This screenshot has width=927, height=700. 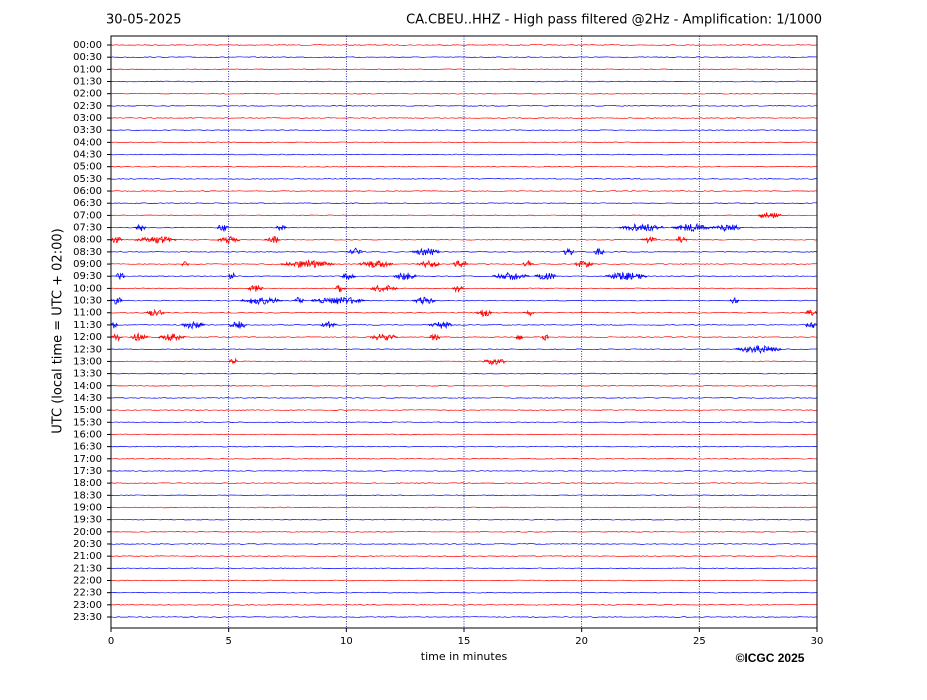 I want to click on y-tick-label: 15:00, so click(x=87, y=410).